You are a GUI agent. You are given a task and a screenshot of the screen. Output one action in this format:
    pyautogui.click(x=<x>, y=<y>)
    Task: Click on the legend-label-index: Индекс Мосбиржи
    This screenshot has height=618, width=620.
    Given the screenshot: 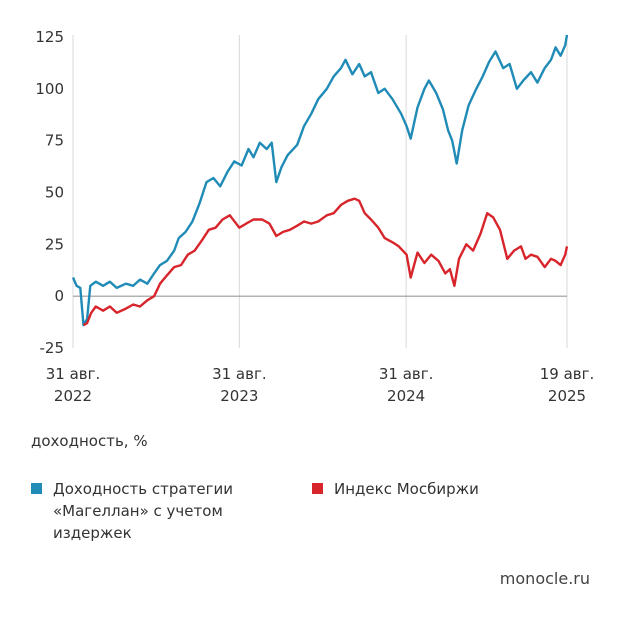 What is the action you would take?
    pyautogui.click(x=406, y=489)
    